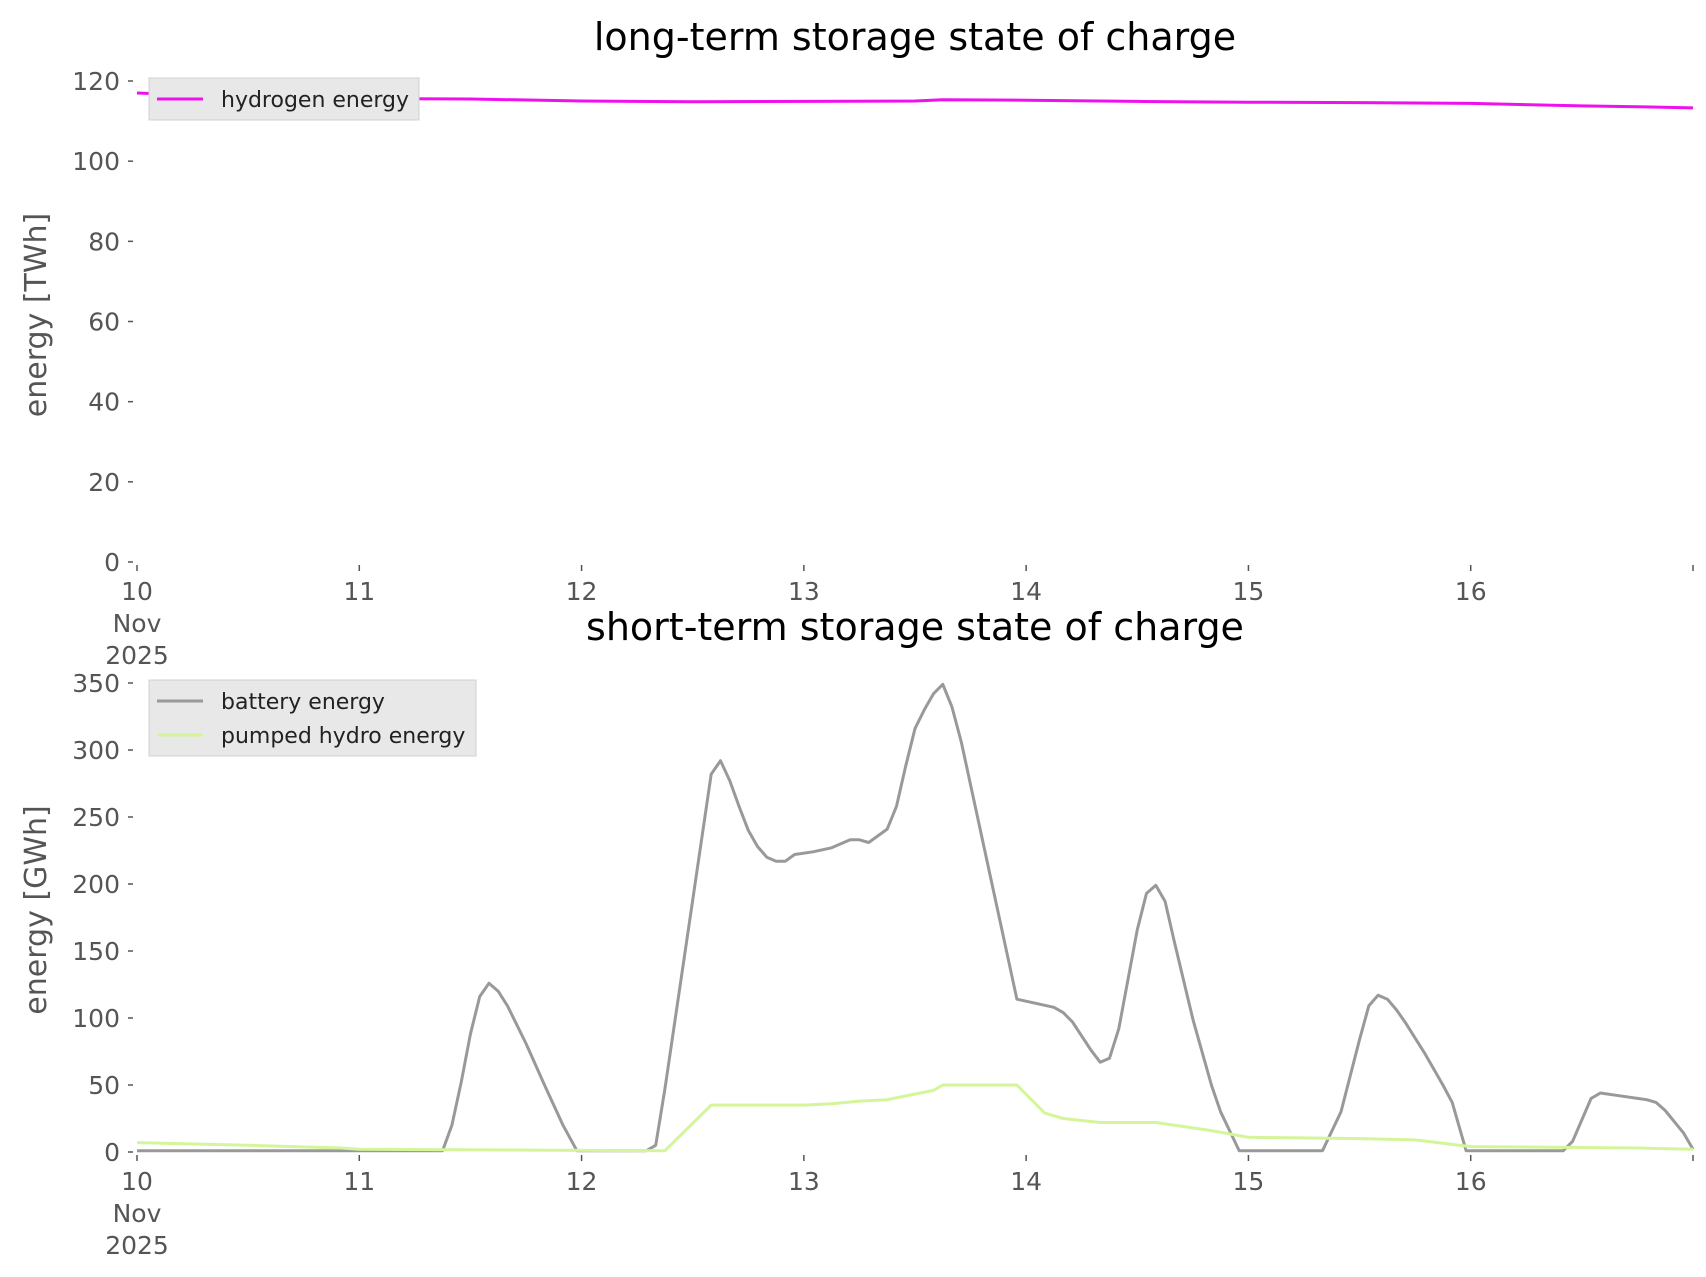 The image size is (1706, 1277). I want to click on legend: hydrogen energy, so click(284, 99).